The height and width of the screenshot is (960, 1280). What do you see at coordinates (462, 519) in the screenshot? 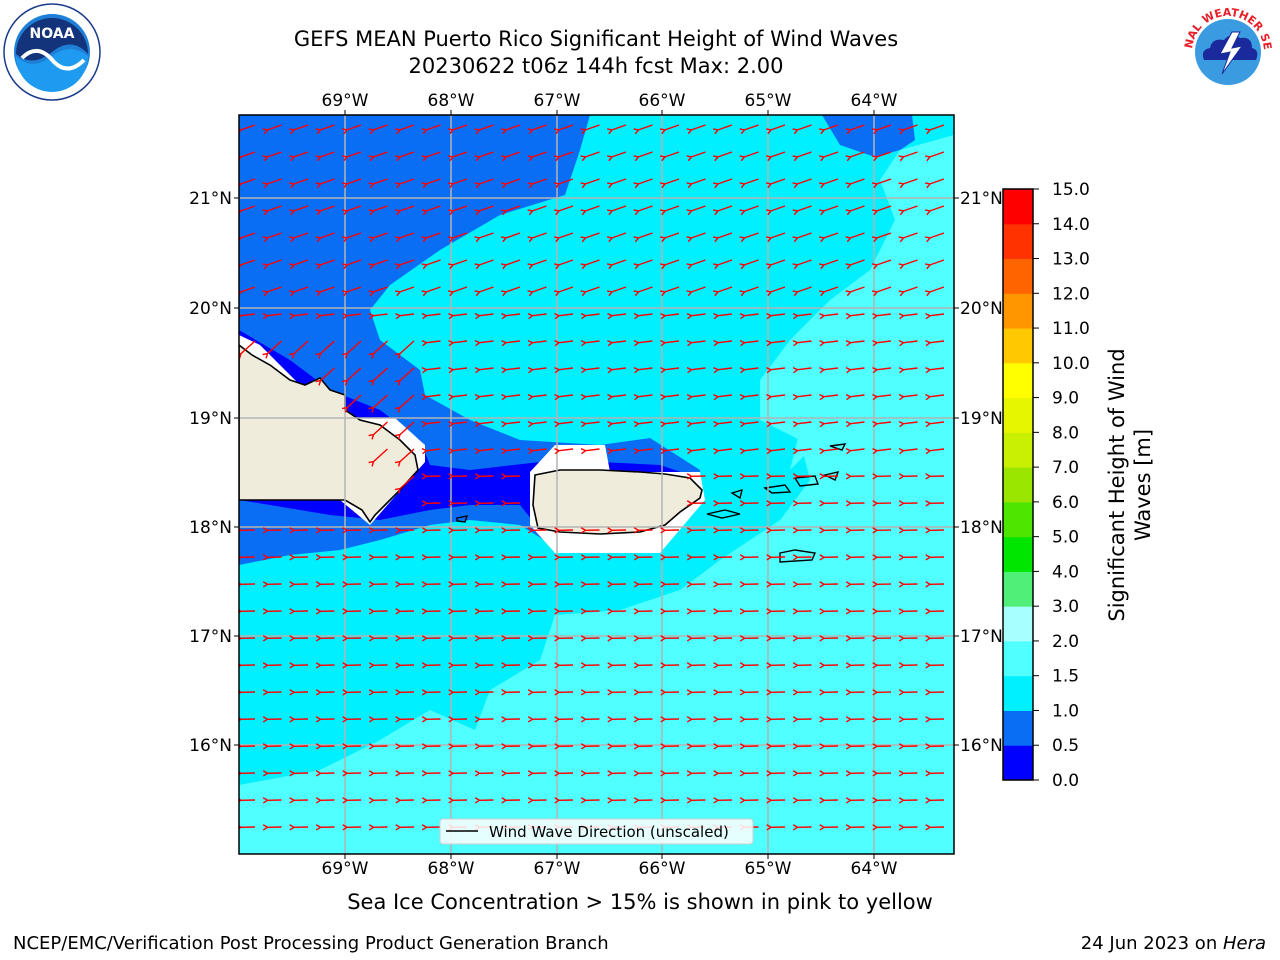
I see `island-mona` at bounding box center [462, 519].